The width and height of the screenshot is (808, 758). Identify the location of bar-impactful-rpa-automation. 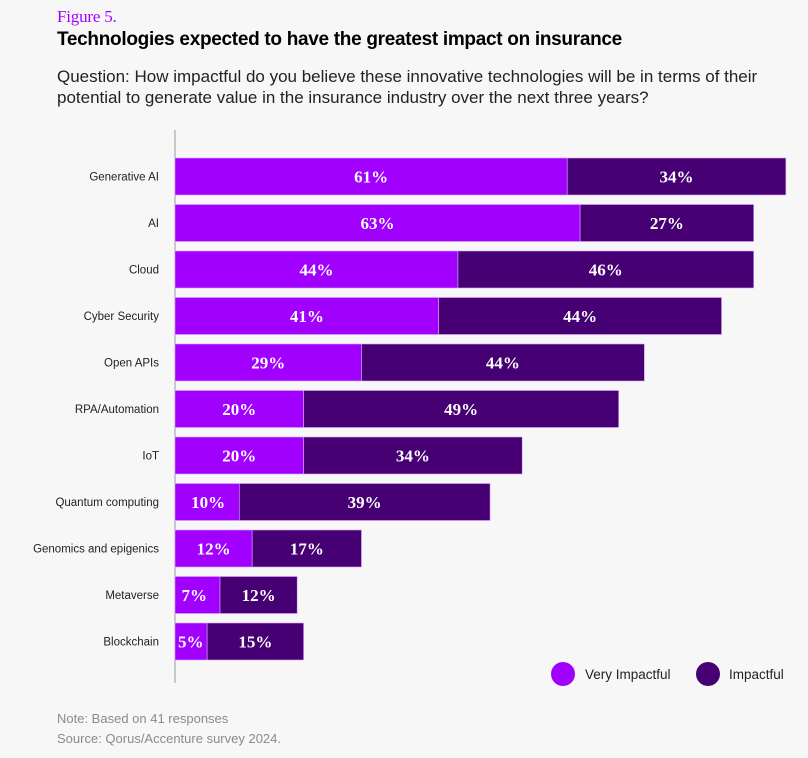
(461, 409).